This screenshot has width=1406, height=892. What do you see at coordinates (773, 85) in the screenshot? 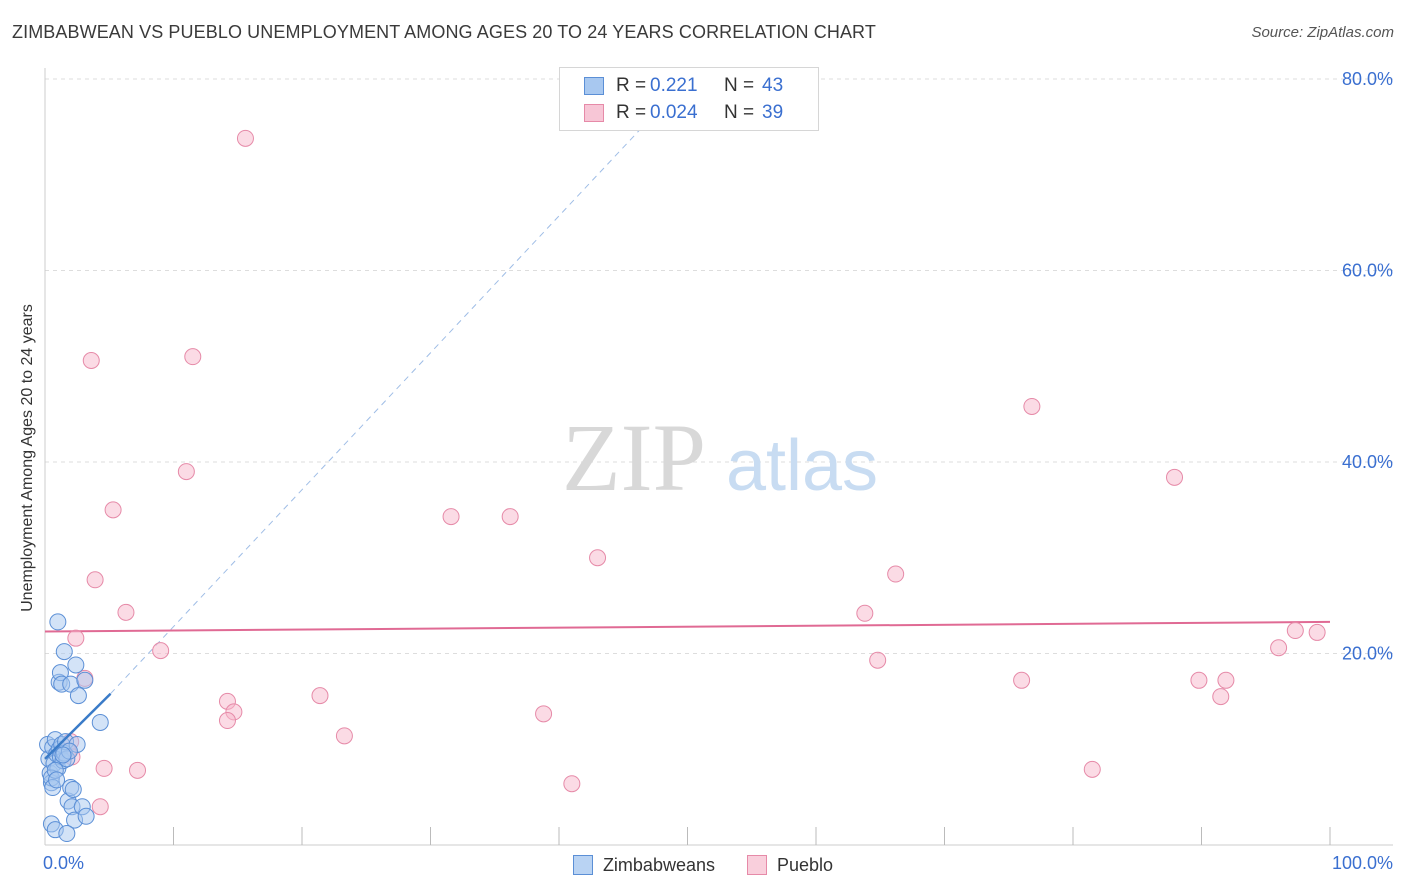
I see `n-value: 43` at bounding box center [773, 85].